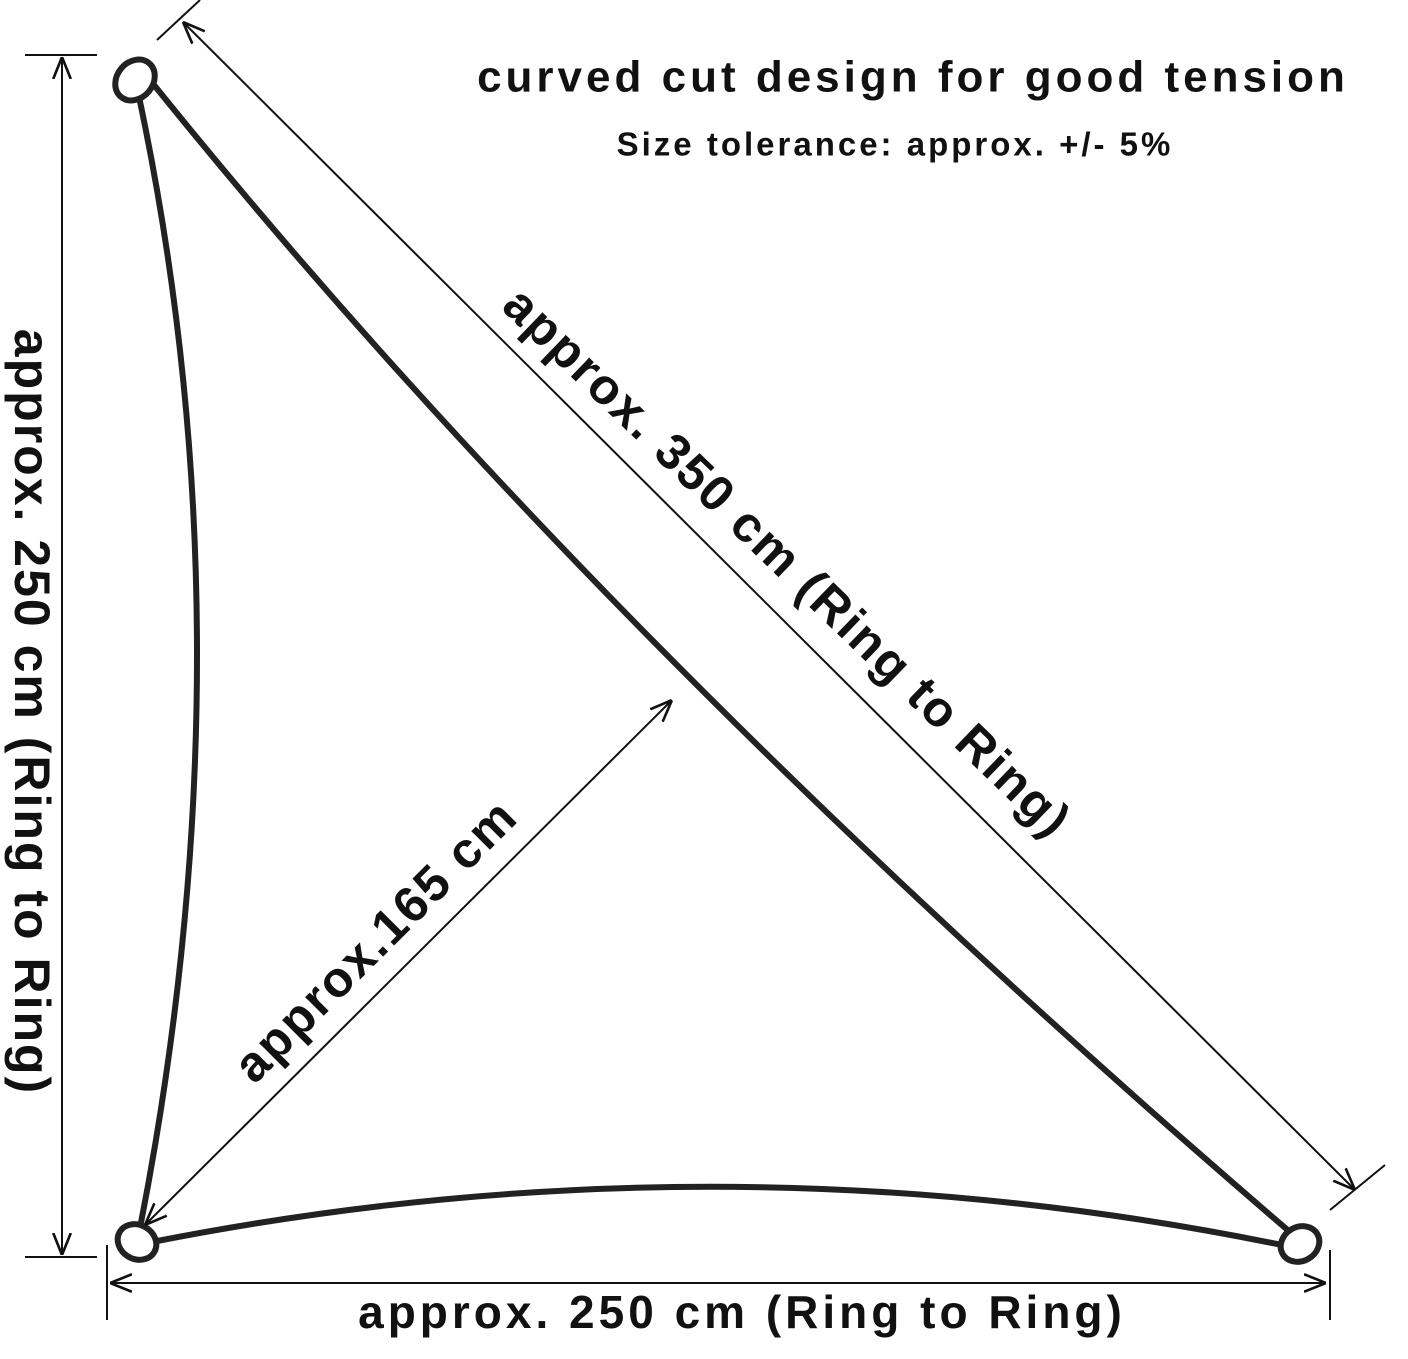 The width and height of the screenshot is (1408, 1359). I want to click on bottom-side-label: approx. 250 cm (Ring to Ring), so click(742, 1312).